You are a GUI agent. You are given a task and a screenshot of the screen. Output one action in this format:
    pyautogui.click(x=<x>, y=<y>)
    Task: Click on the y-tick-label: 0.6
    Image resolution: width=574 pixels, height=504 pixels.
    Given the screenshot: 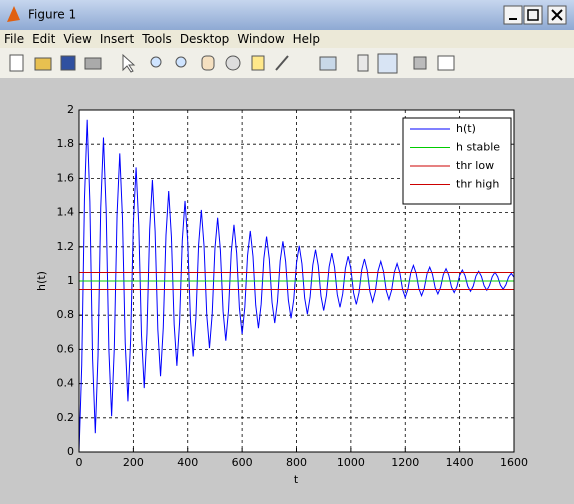 What is the action you would take?
    pyautogui.click(x=66, y=348)
    